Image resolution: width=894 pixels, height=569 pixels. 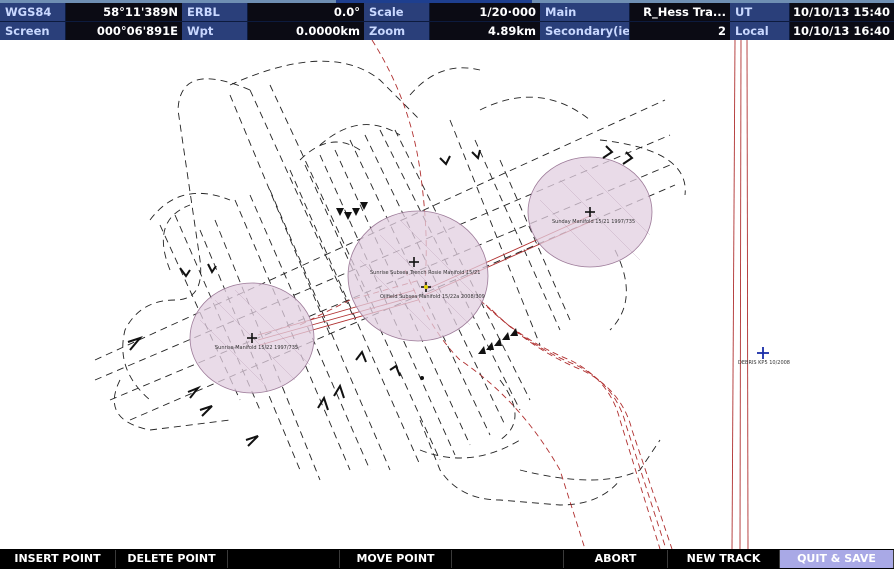 What do you see at coordinates (616, 559) in the screenshot?
I see `abort-button: ABORT` at bounding box center [616, 559].